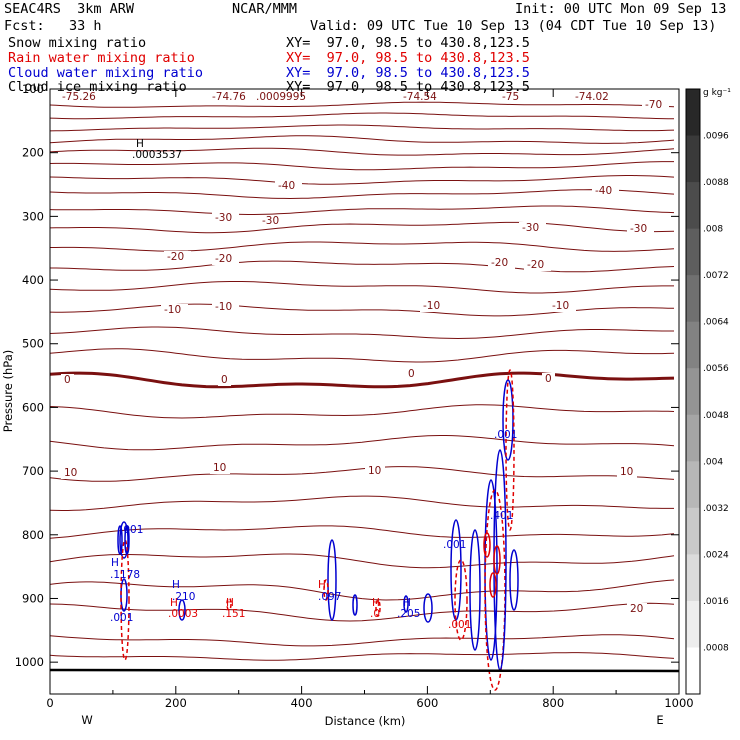  What do you see at coordinates (716, 276) in the screenshot?
I see `colorbar-tick-label: .0072` at bounding box center [716, 276].